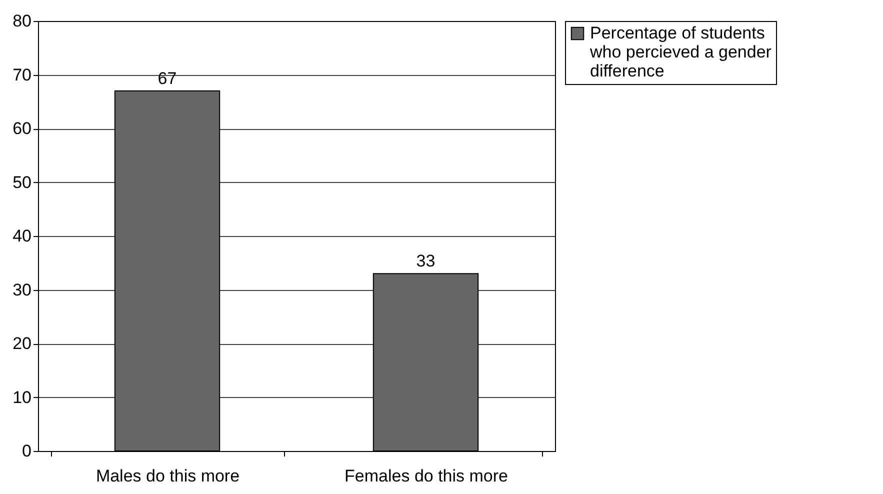 This screenshot has width=883, height=494. I want to click on y-tick-label: 50, so click(22, 182).